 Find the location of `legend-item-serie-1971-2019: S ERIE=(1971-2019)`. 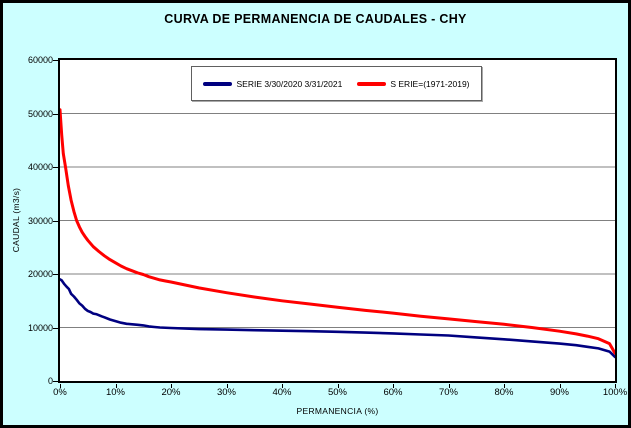

legend-item-serie-1971-2019: S ERIE=(1971-2019) is located at coordinates (413, 83).